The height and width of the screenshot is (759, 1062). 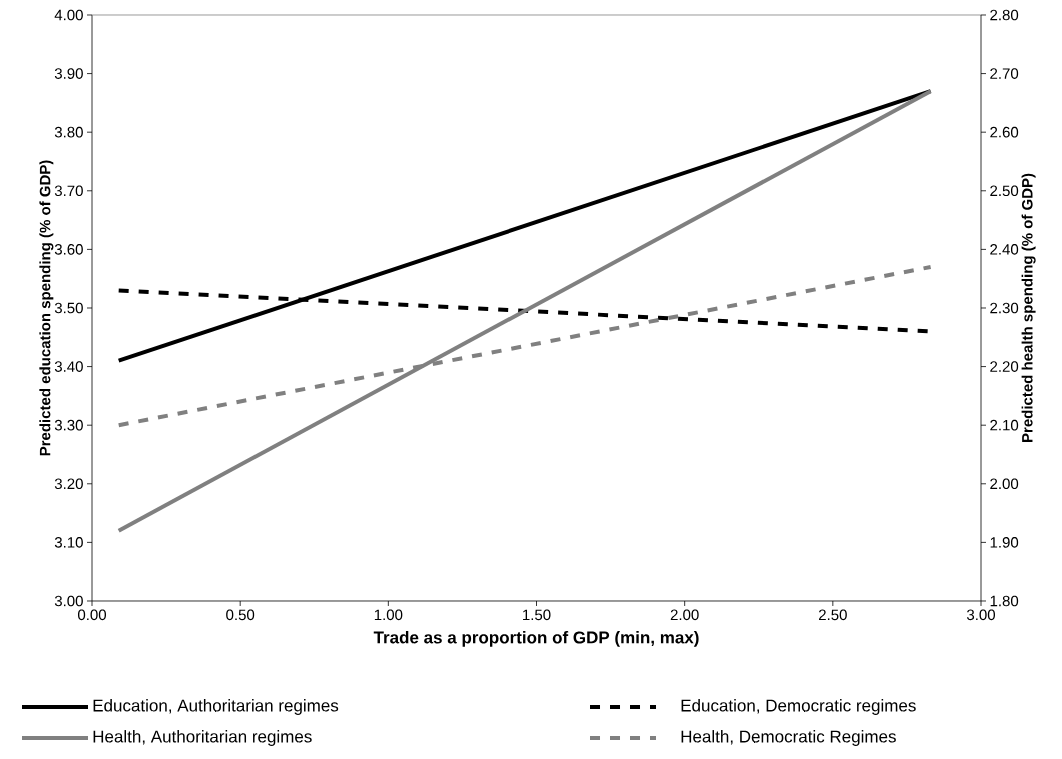 What do you see at coordinates (798, 707) in the screenshot?
I see `legend-label: Education, Democratic regimes` at bounding box center [798, 707].